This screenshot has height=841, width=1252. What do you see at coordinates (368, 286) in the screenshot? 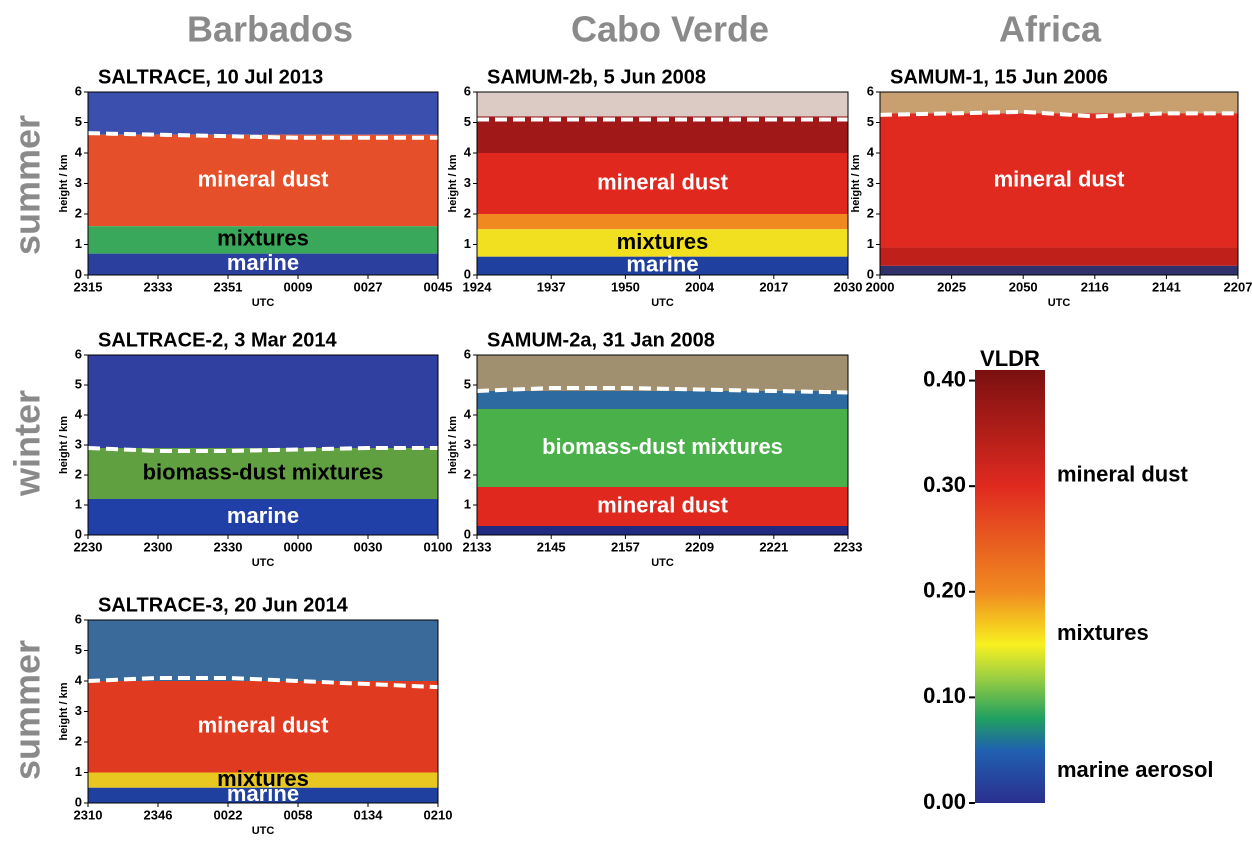
I see `x-tick-label: 0027` at bounding box center [368, 286].